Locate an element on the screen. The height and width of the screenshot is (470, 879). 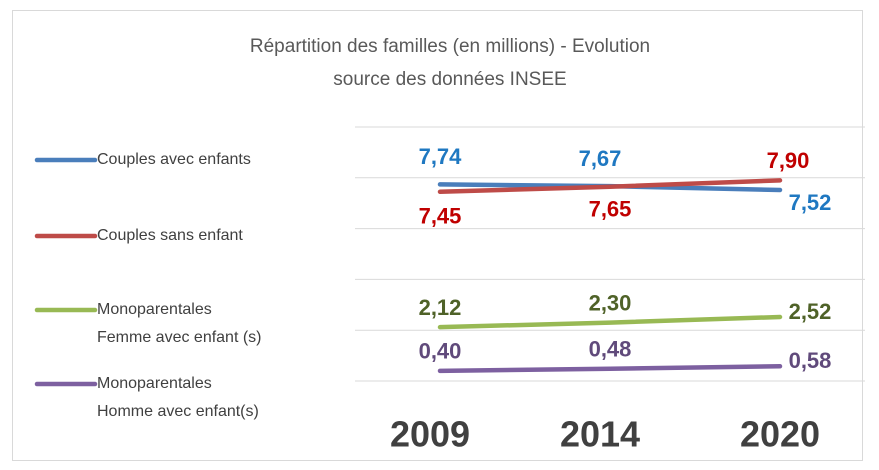
legend-label: Couples sans enfant is located at coordinates (170, 235).